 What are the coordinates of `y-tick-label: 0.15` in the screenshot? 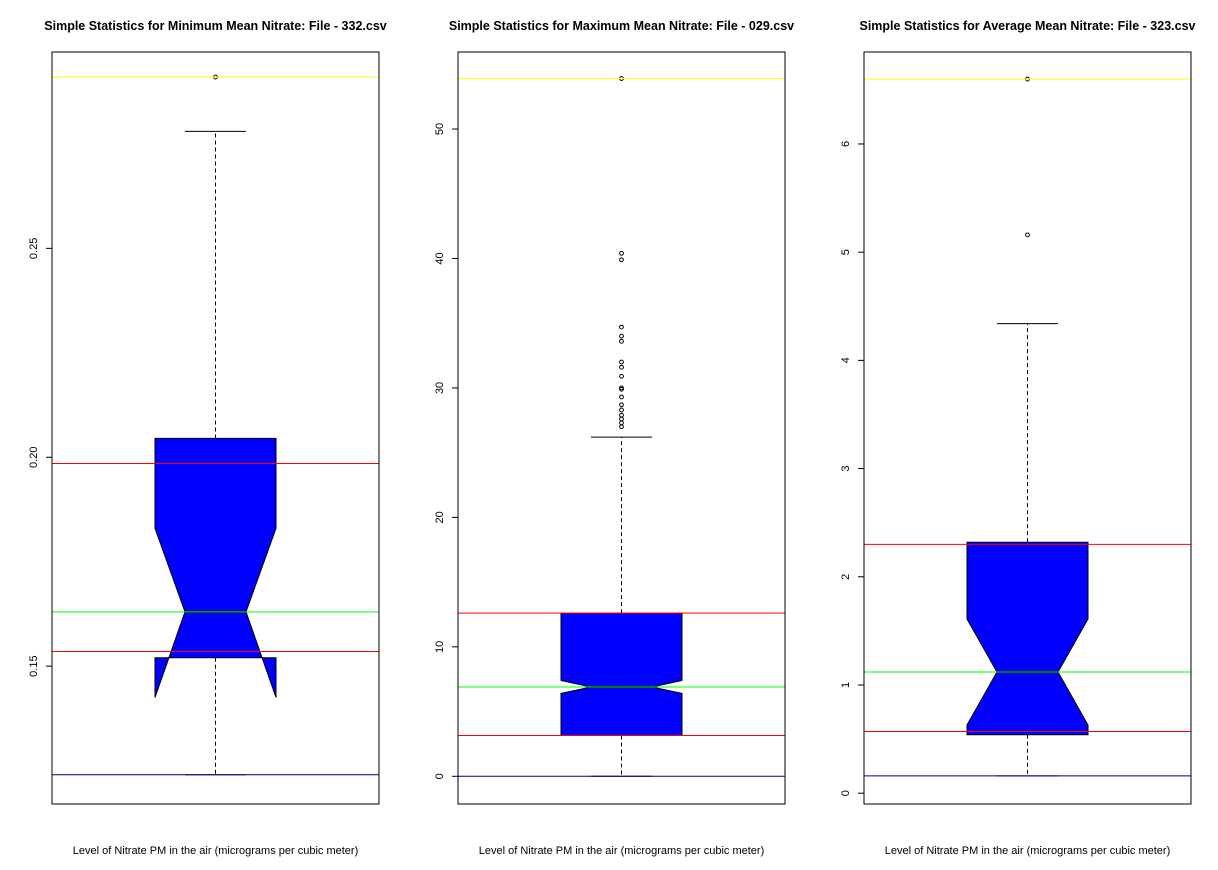 It's located at (34, 665).